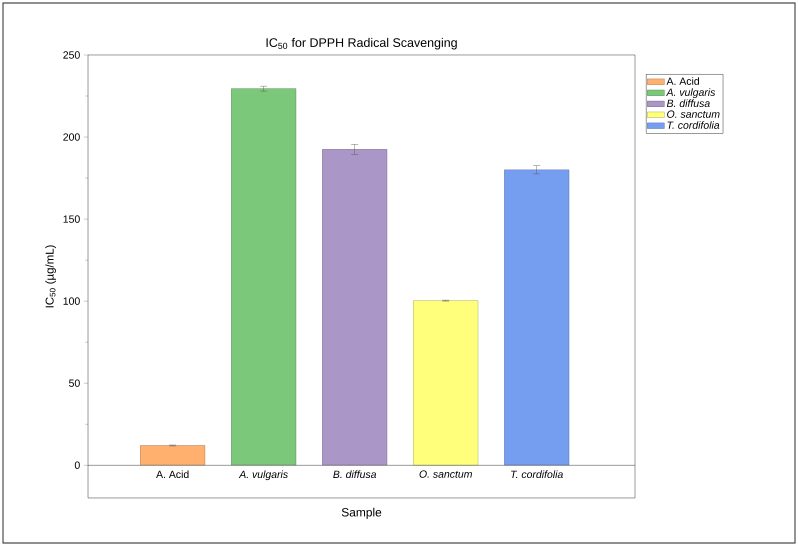 This screenshot has height=546, width=798. Describe the element at coordinates (172, 474) in the screenshot. I see `x-tick-label: A. Acid` at that location.